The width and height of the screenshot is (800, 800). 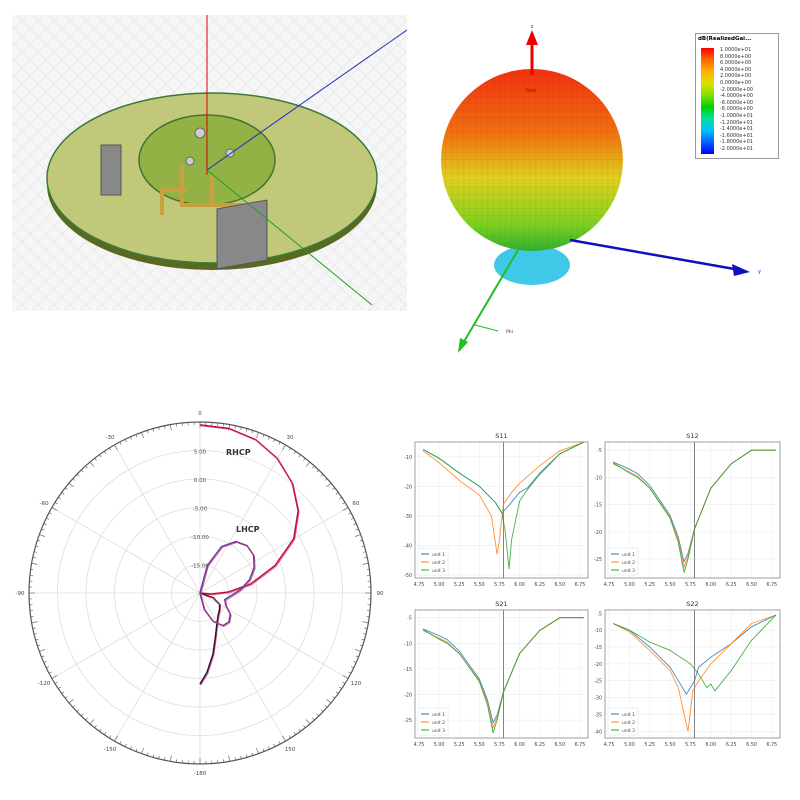 What do you see at coordinates (736, 142) in the screenshot?
I see `legend-value: -1.8000e+01` at bounding box center [736, 142].